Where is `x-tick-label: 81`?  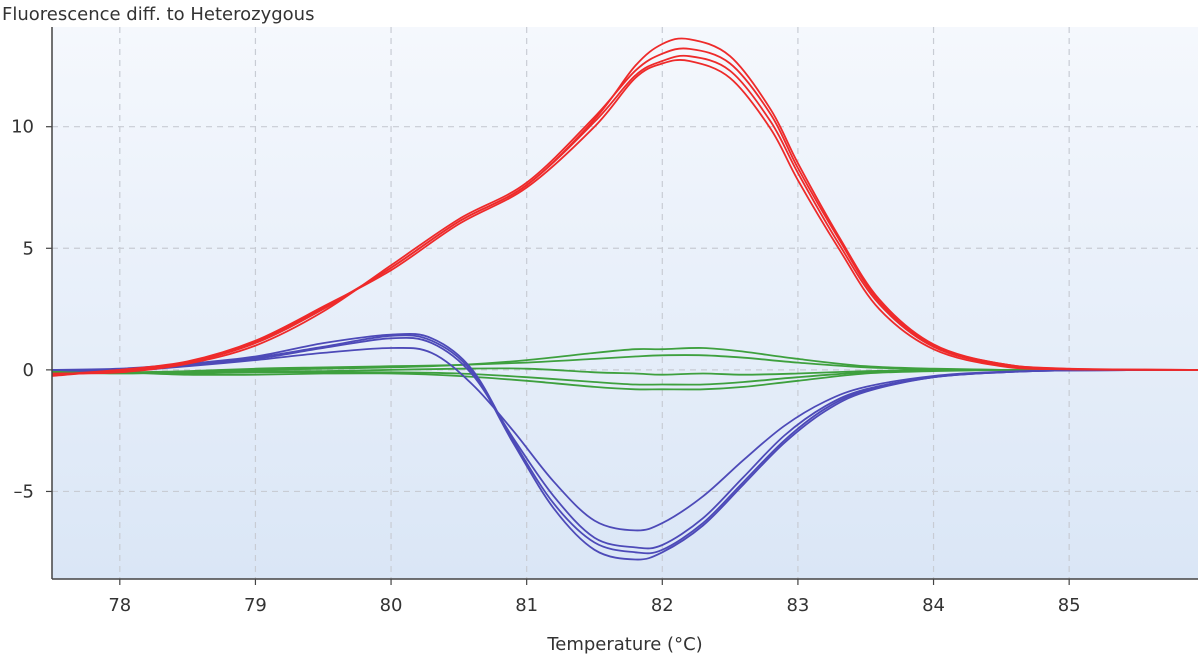 x-tick-label: 81 is located at coordinates (526, 605).